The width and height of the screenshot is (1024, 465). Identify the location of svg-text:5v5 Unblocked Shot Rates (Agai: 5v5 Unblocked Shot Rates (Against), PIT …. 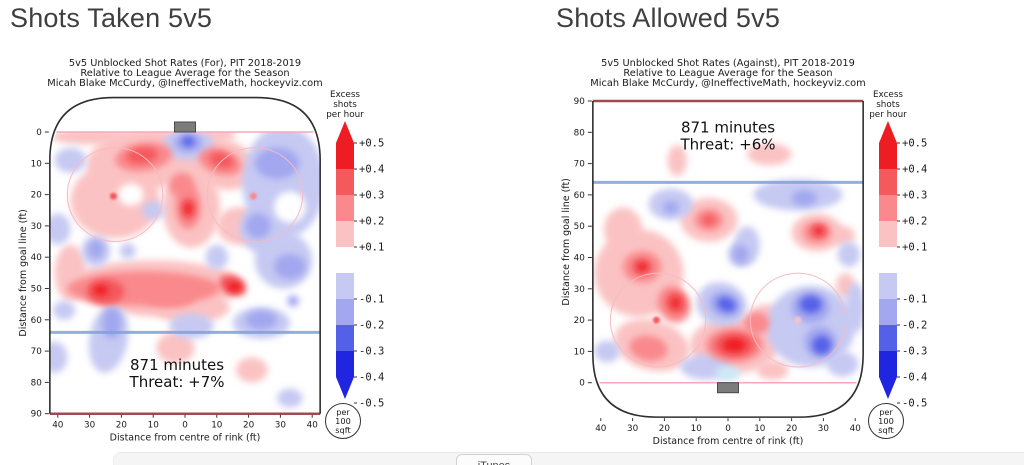
(728, 63).